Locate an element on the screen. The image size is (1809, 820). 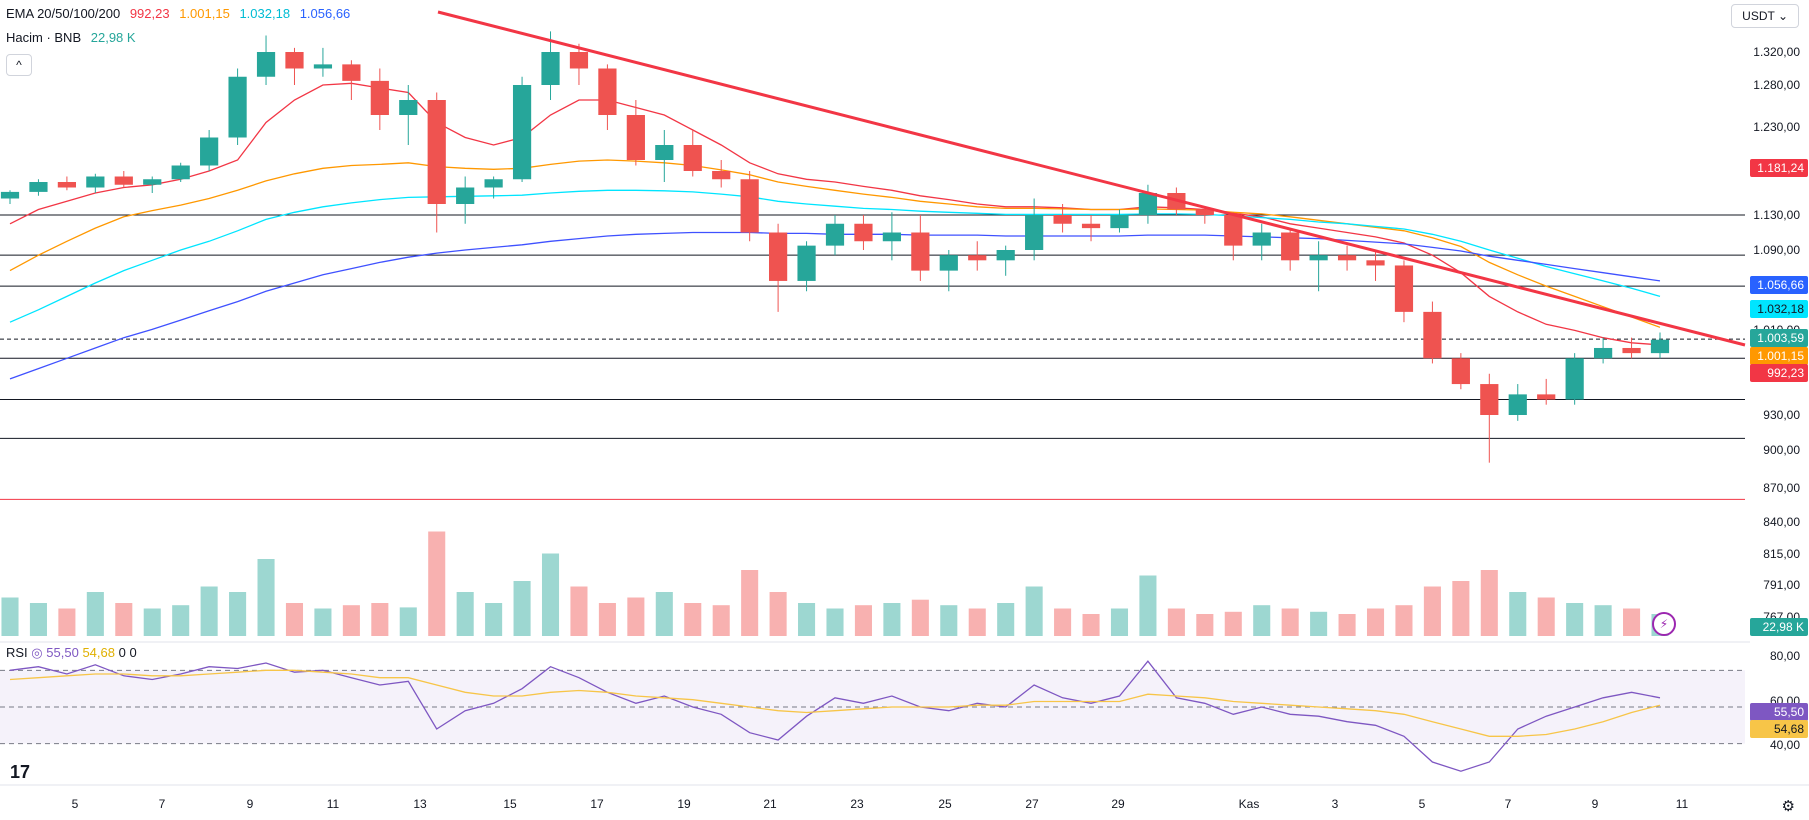
gear-icon: ⚙ is located at coordinates (1788, 806).